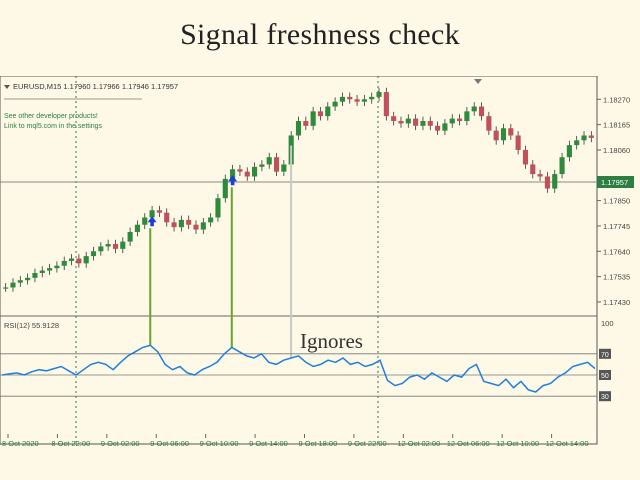 The height and width of the screenshot is (480, 640). What do you see at coordinates (20, 443) in the screenshot?
I see `time-tick-label: 8 Oct 2020` at bounding box center [20, 443].